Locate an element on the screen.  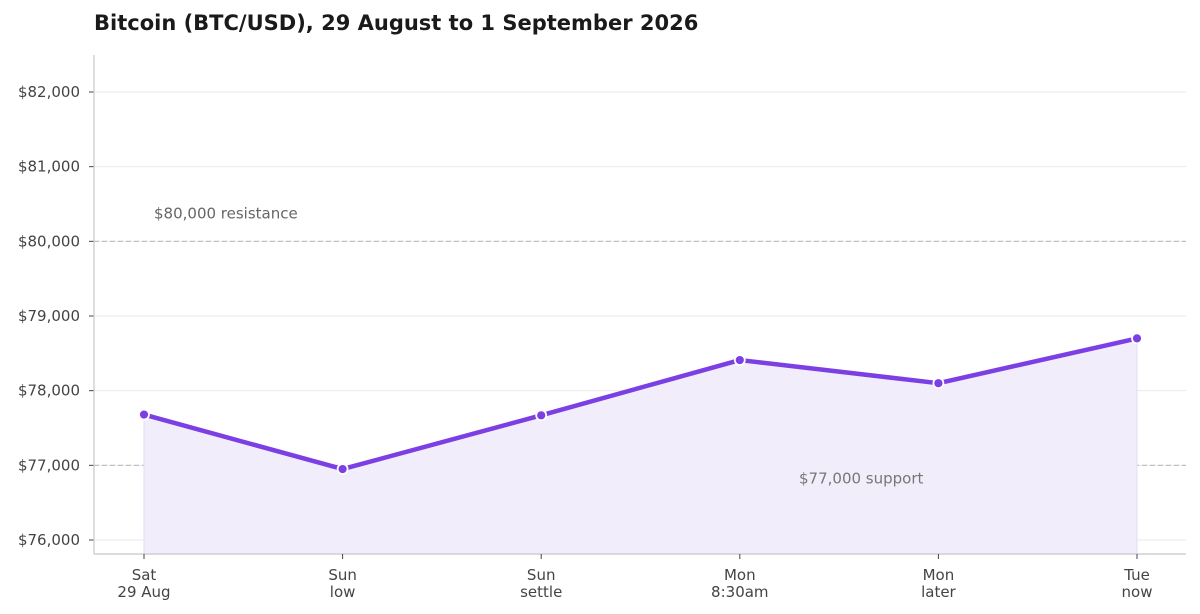
x-tick-label-sub: low is located at coordinates (343, 592).